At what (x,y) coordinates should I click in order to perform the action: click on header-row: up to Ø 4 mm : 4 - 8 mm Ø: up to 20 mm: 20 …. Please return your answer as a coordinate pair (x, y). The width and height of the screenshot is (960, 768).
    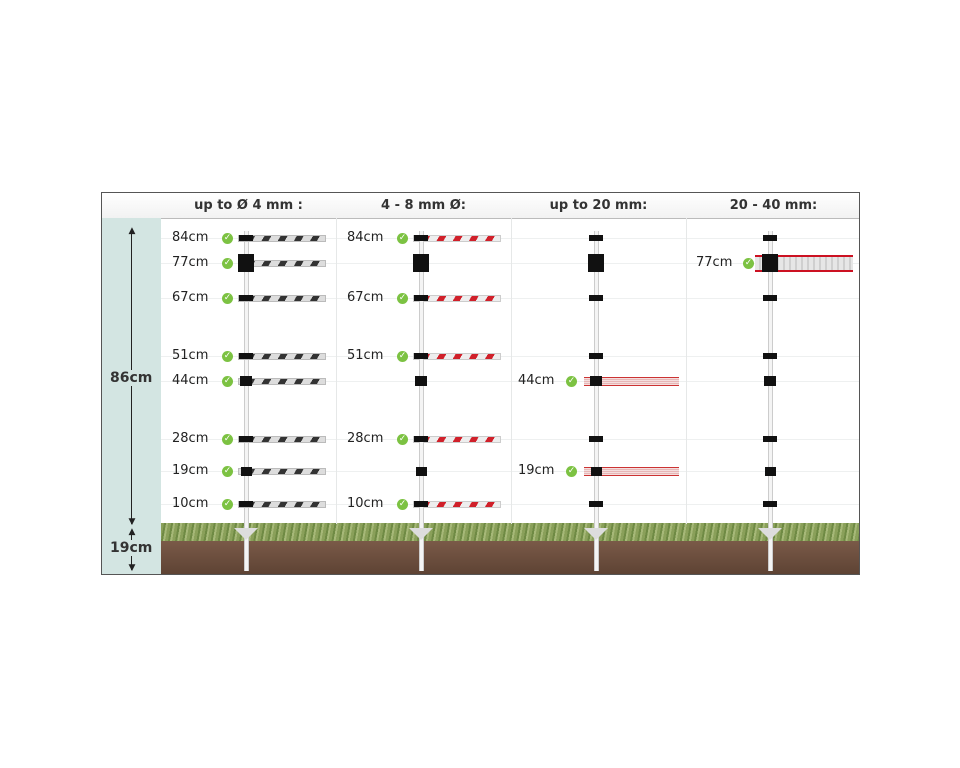
    Looking at the image, I should click on (480, 206).